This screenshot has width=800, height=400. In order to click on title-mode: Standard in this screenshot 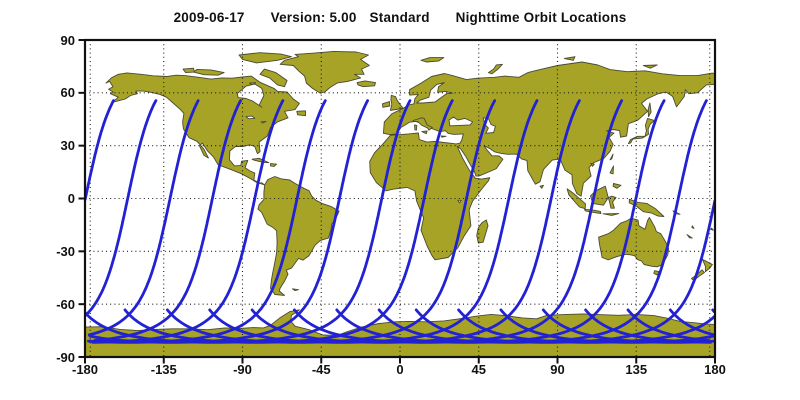, I will do `click(399, 17)`.